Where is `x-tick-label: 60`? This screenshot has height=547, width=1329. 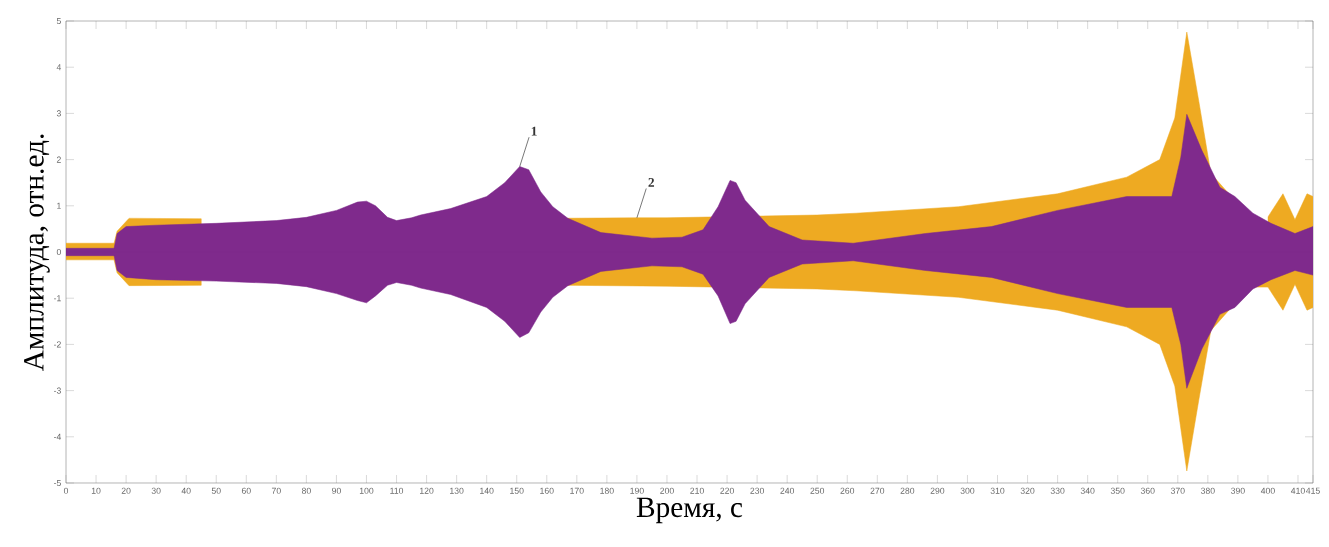 x-tick-label: 60 is located at coordinates (246, 490).